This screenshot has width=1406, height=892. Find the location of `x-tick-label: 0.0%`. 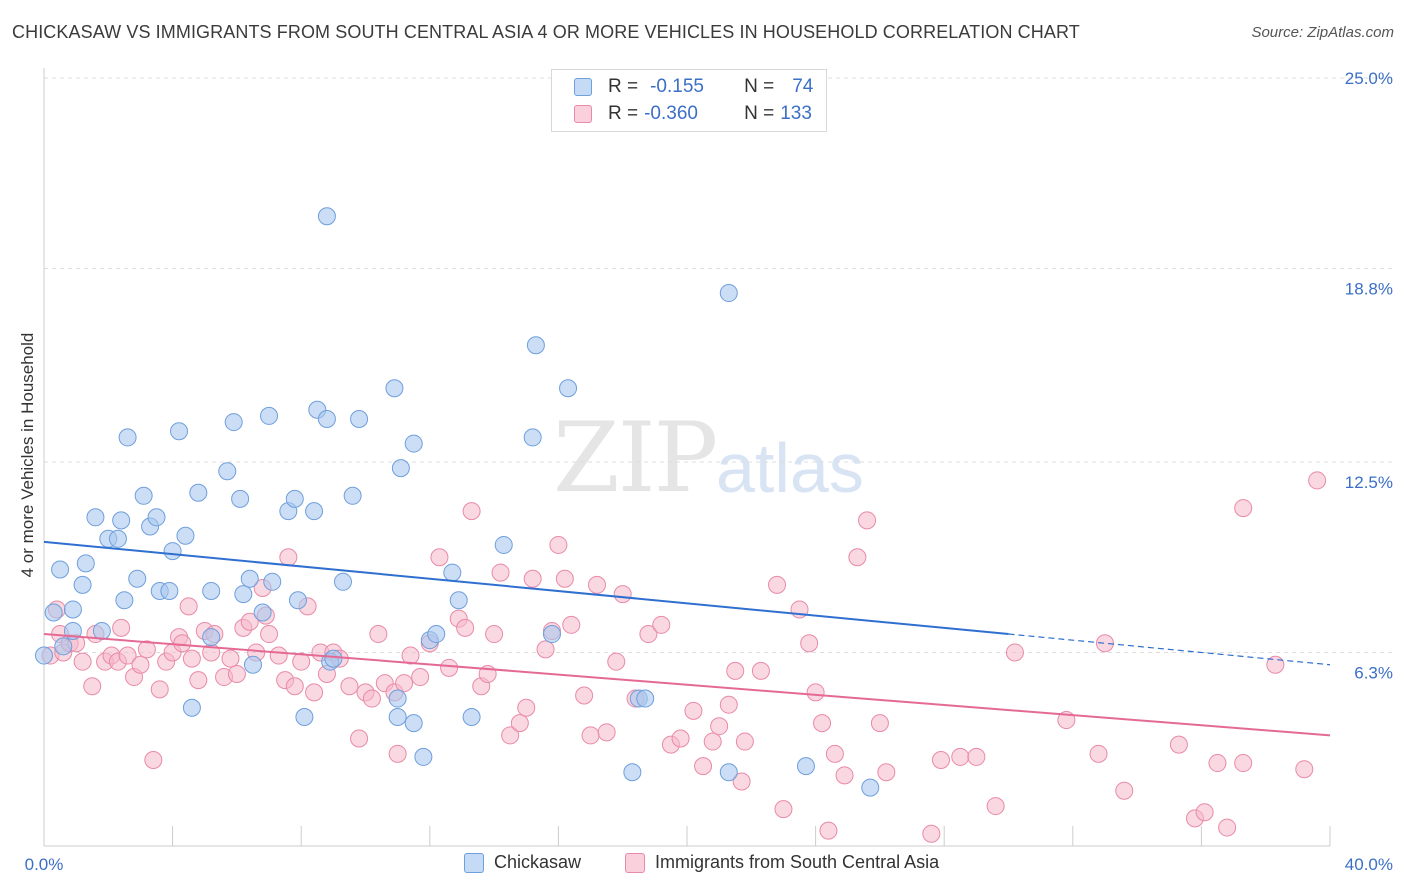

x-tick-label: 0.0% is located at coordinates (44, 864).